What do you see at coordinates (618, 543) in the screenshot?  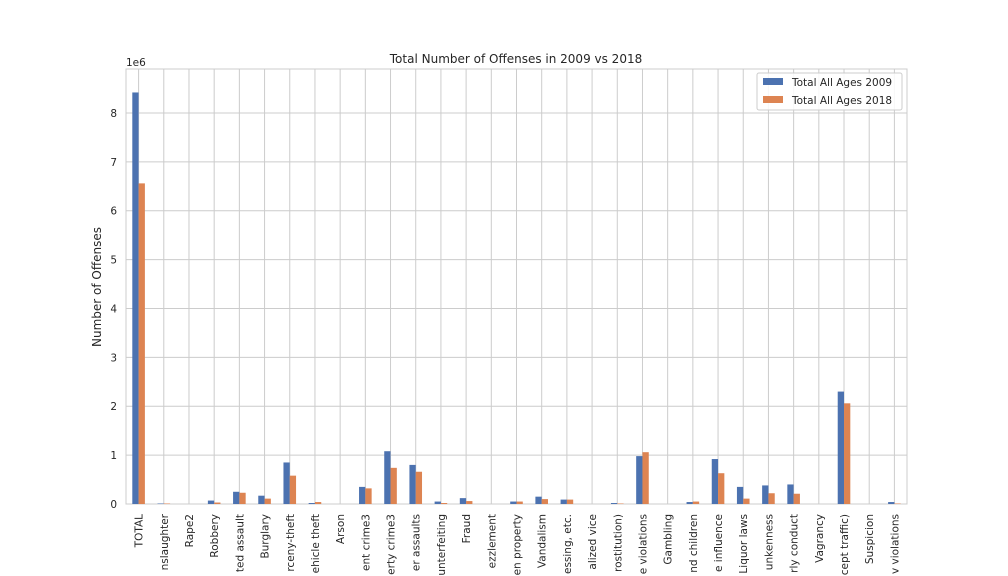 I see `x-tick-label: rostitution)` at bounding box center [618, 543].